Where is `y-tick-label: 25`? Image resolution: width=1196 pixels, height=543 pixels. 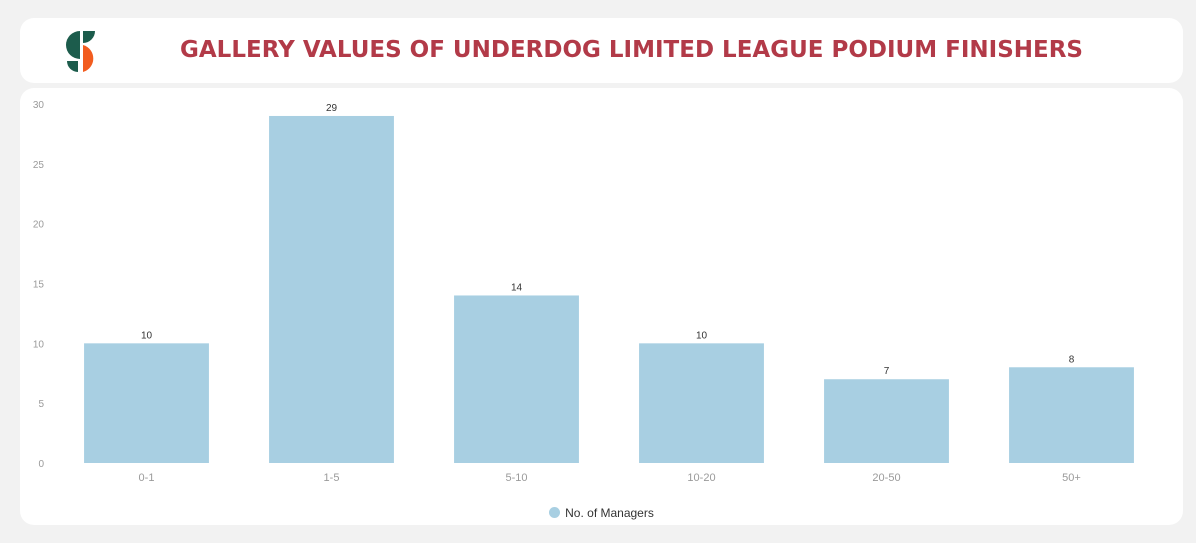 y-tick-label: 25 is located at coordinates (39, 165).